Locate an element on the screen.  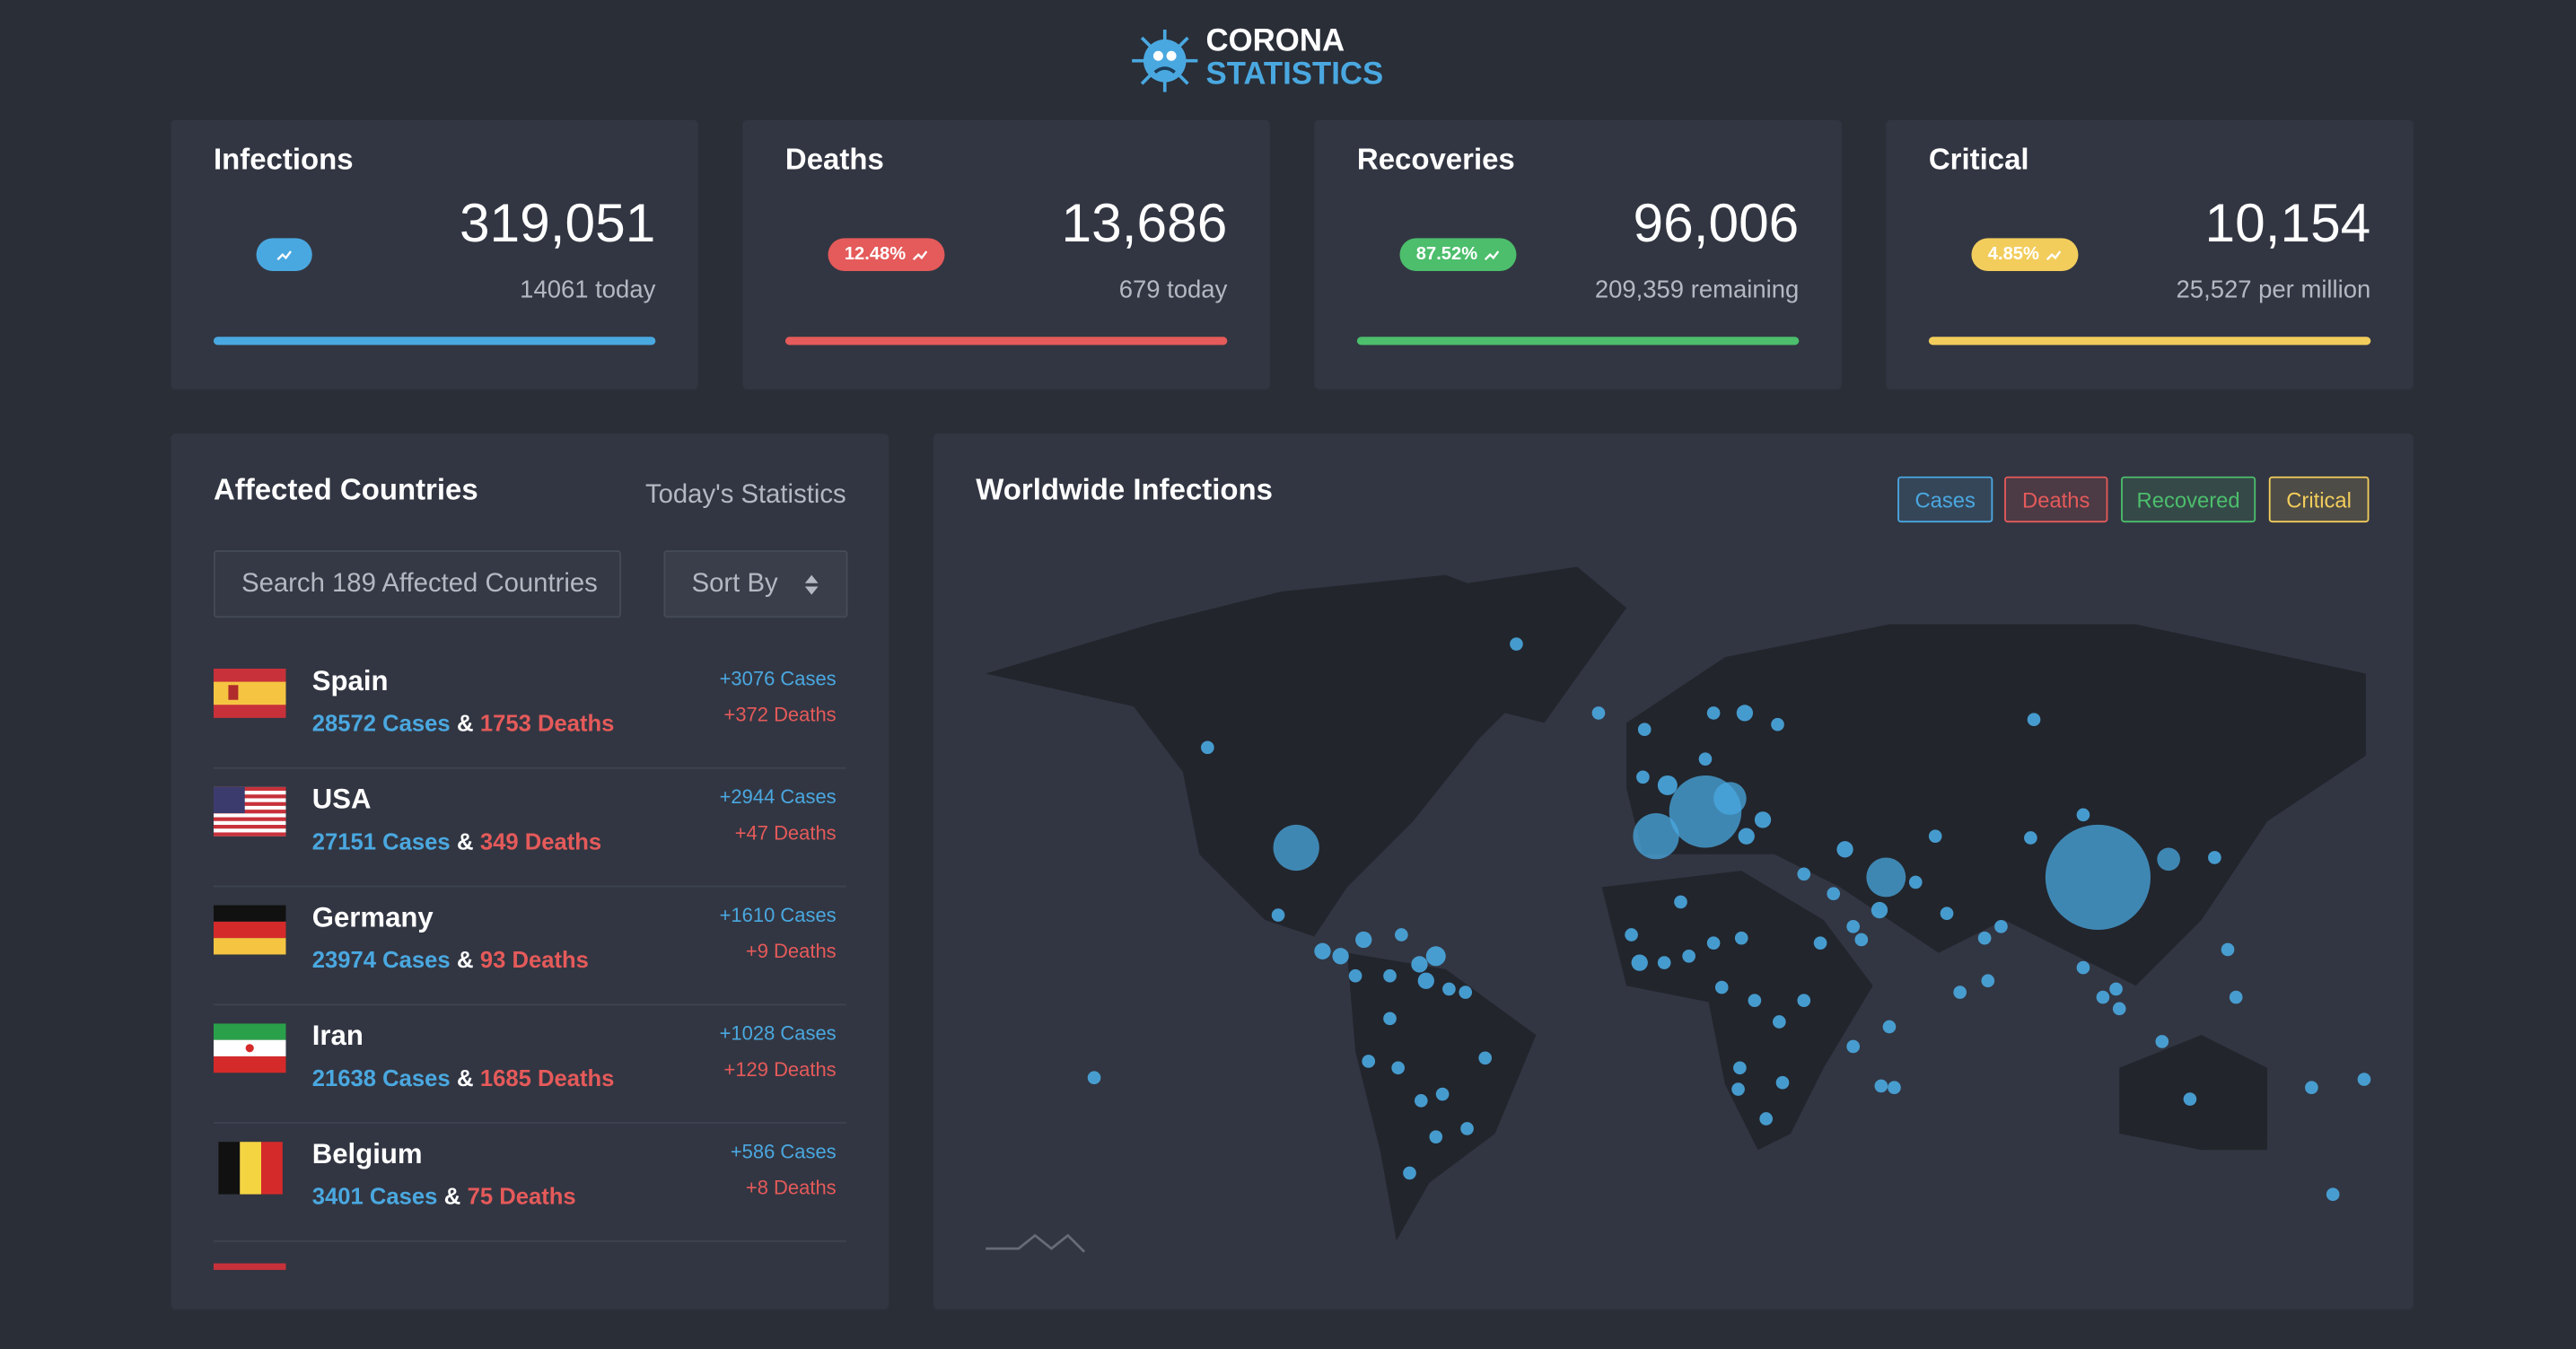
sort-select: Sort By is located at coordinates (755, 584).